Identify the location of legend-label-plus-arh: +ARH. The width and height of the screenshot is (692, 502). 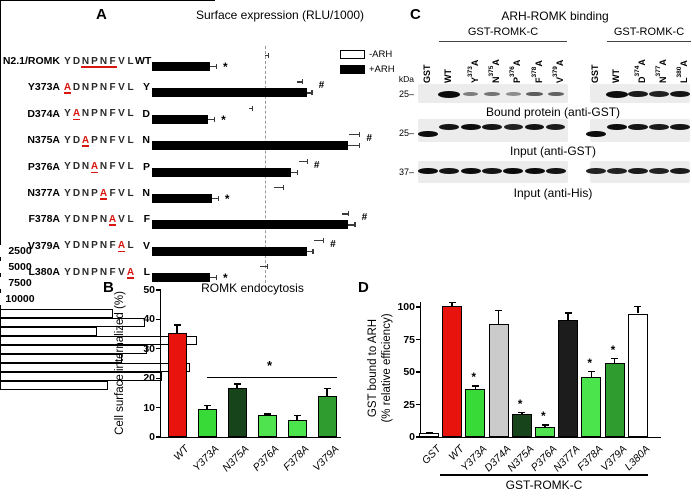
(382, 69).